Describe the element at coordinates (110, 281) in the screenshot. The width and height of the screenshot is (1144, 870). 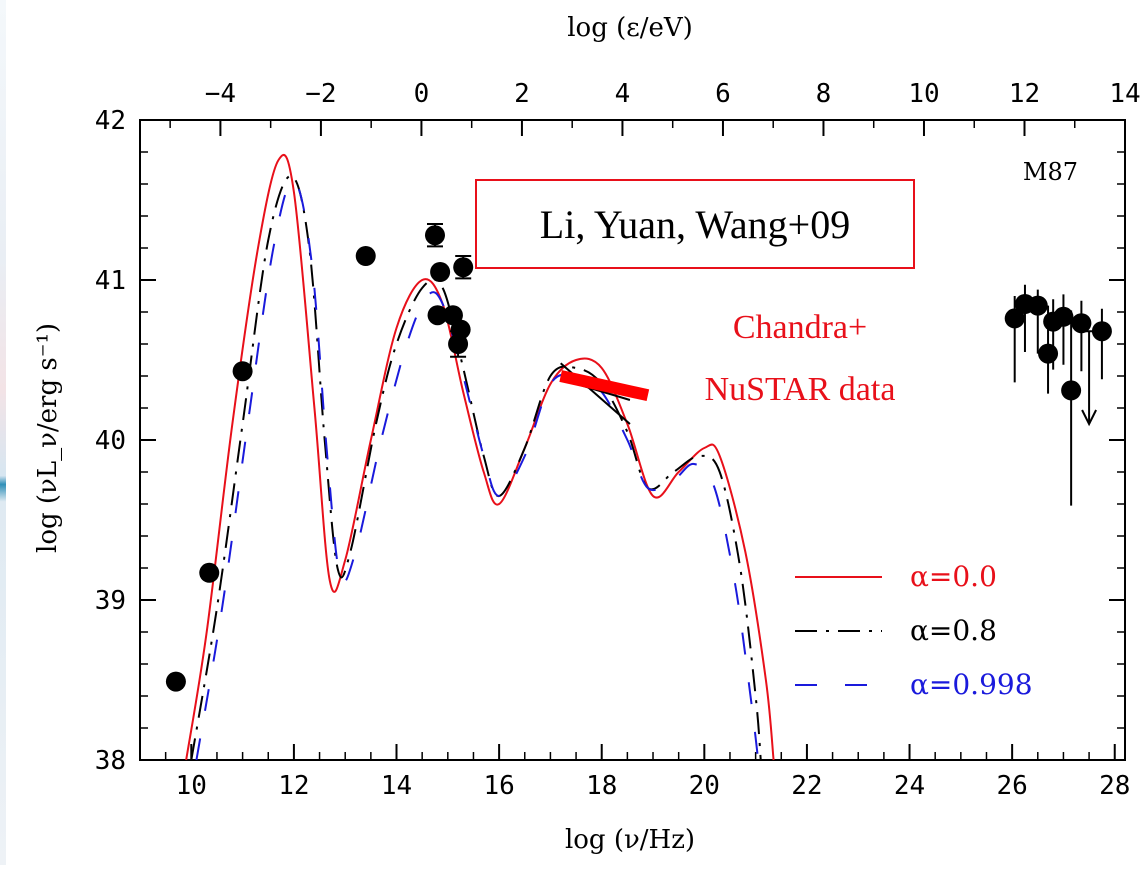
I see `y-tick-label: 41` at that location.